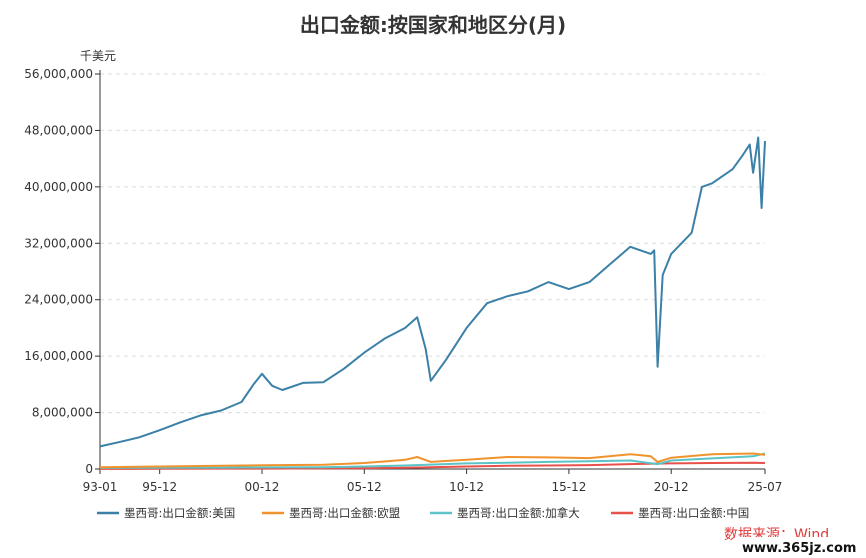  I want to click on x-tick-label: 95-12, so click(159, 487).